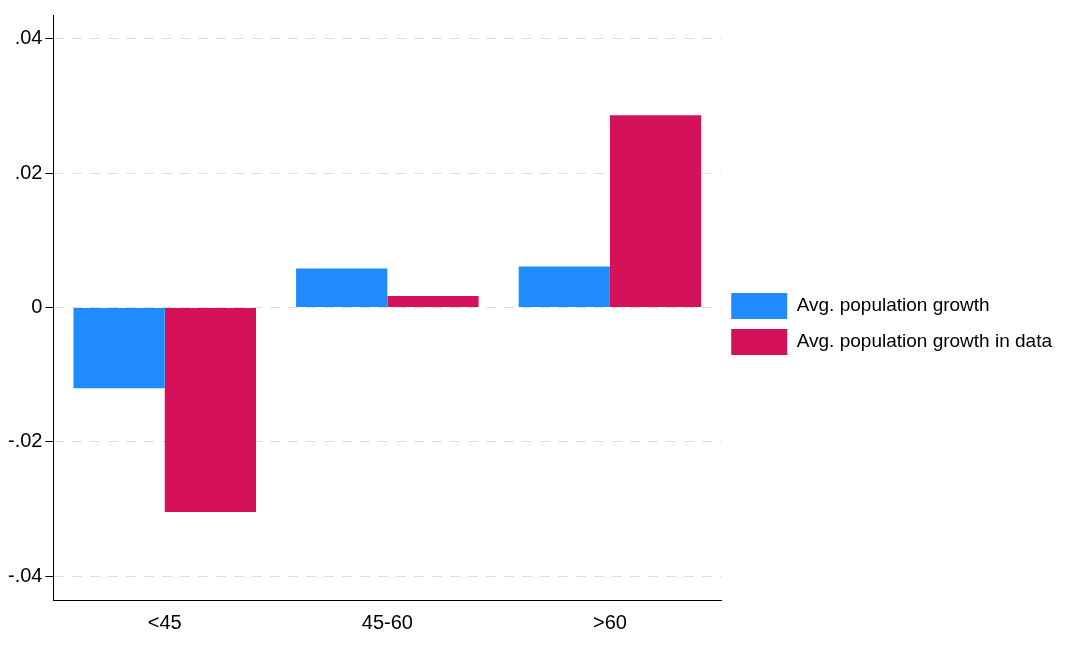 Image resolution: width=1067 pixels, height=646 pixels. What do you see at coordinates (924, 341) in the screenshot?
I see `legend-label: Avg. population growth in data` at bounding box center [924, 341].